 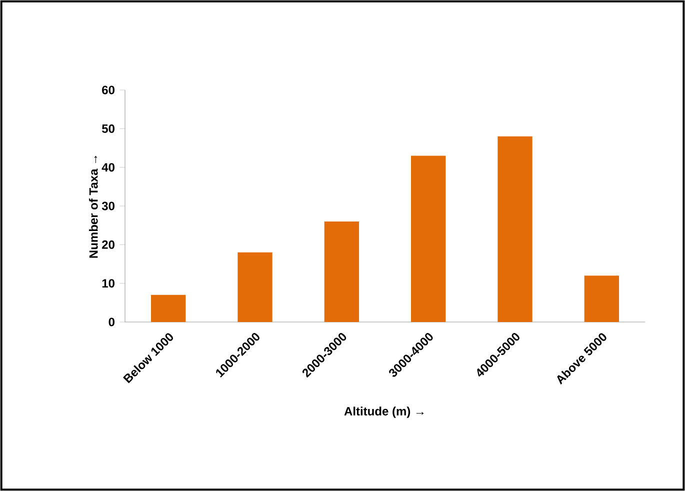 What do you see at coordinates (93, 207) in the screenshot?
I see `y-axis-title: Number of Taxa →` at bounding box center [93, 207].